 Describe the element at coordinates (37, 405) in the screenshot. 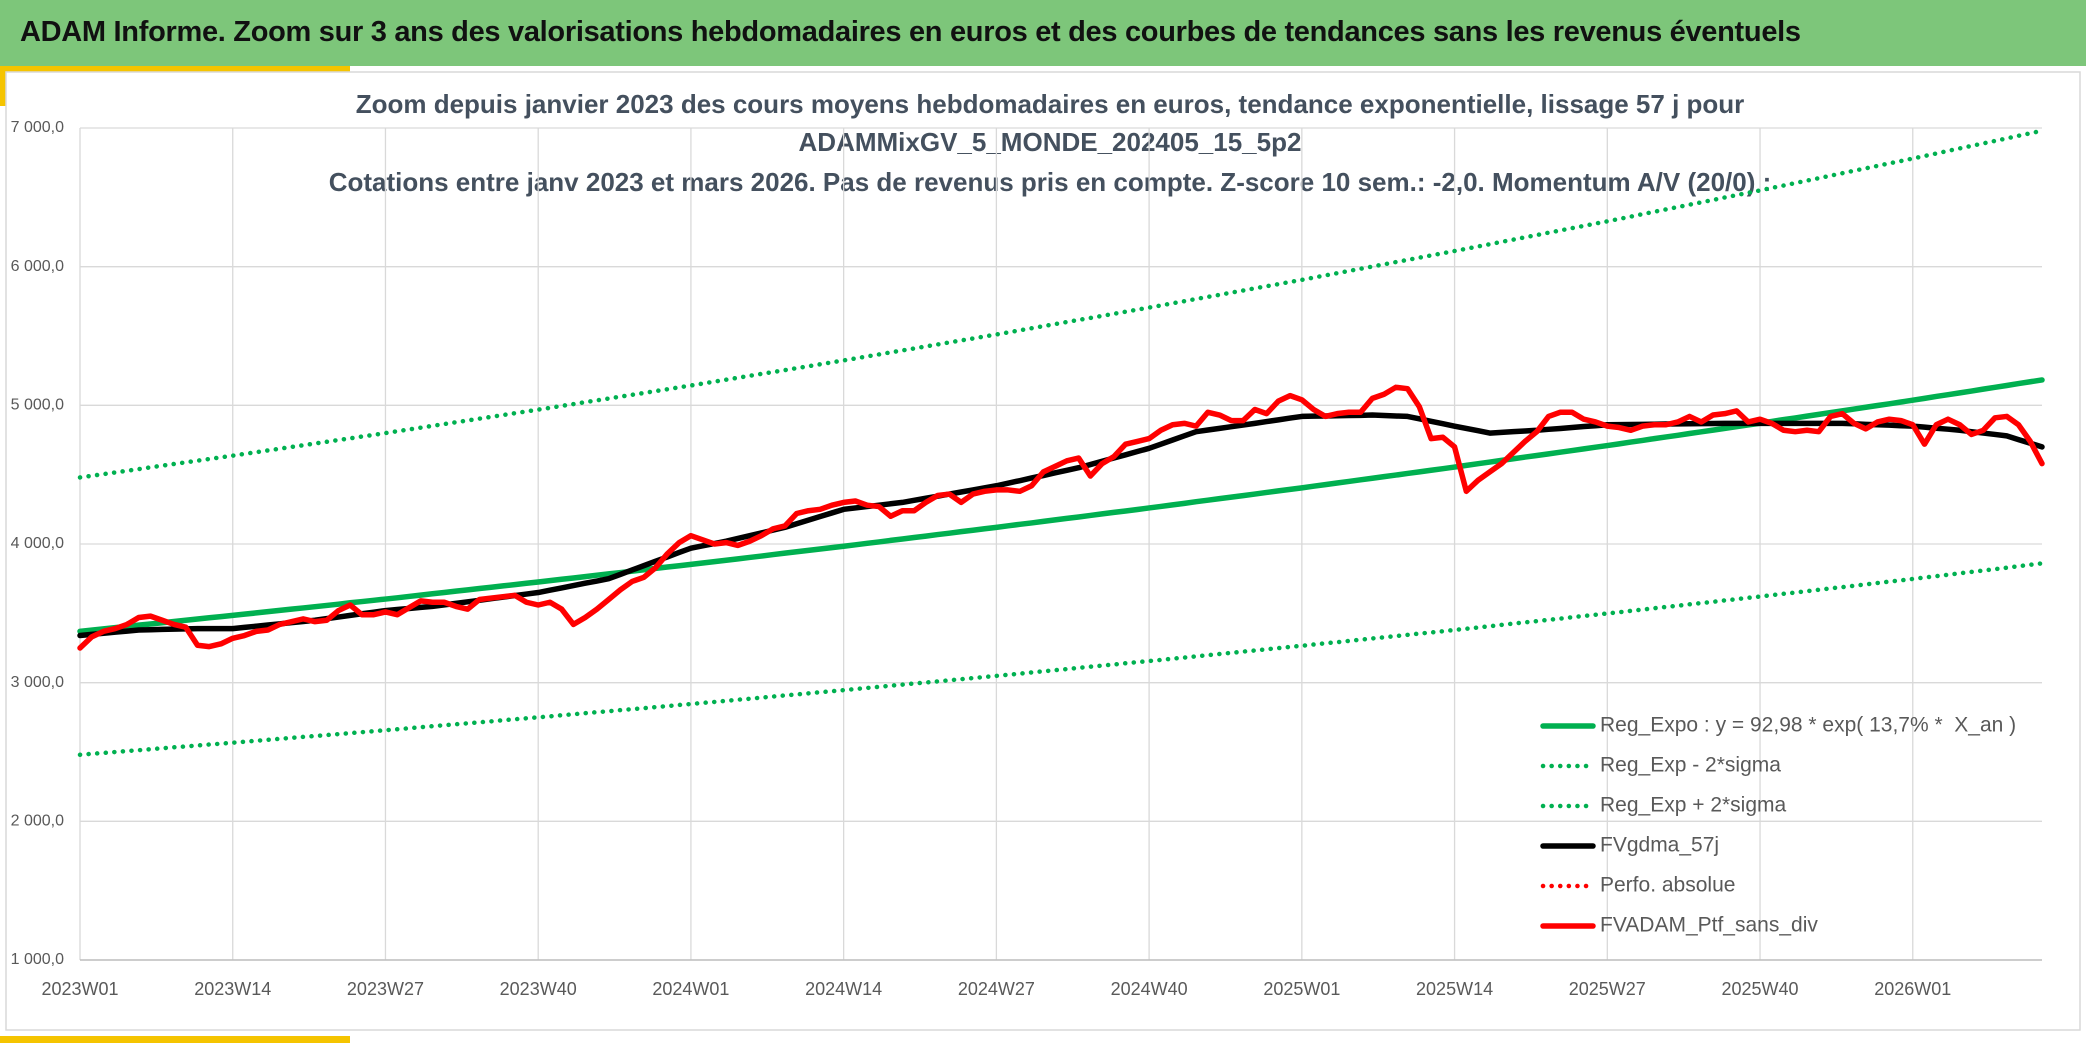

I see `y-tick-label: 5 000,0` at that location.